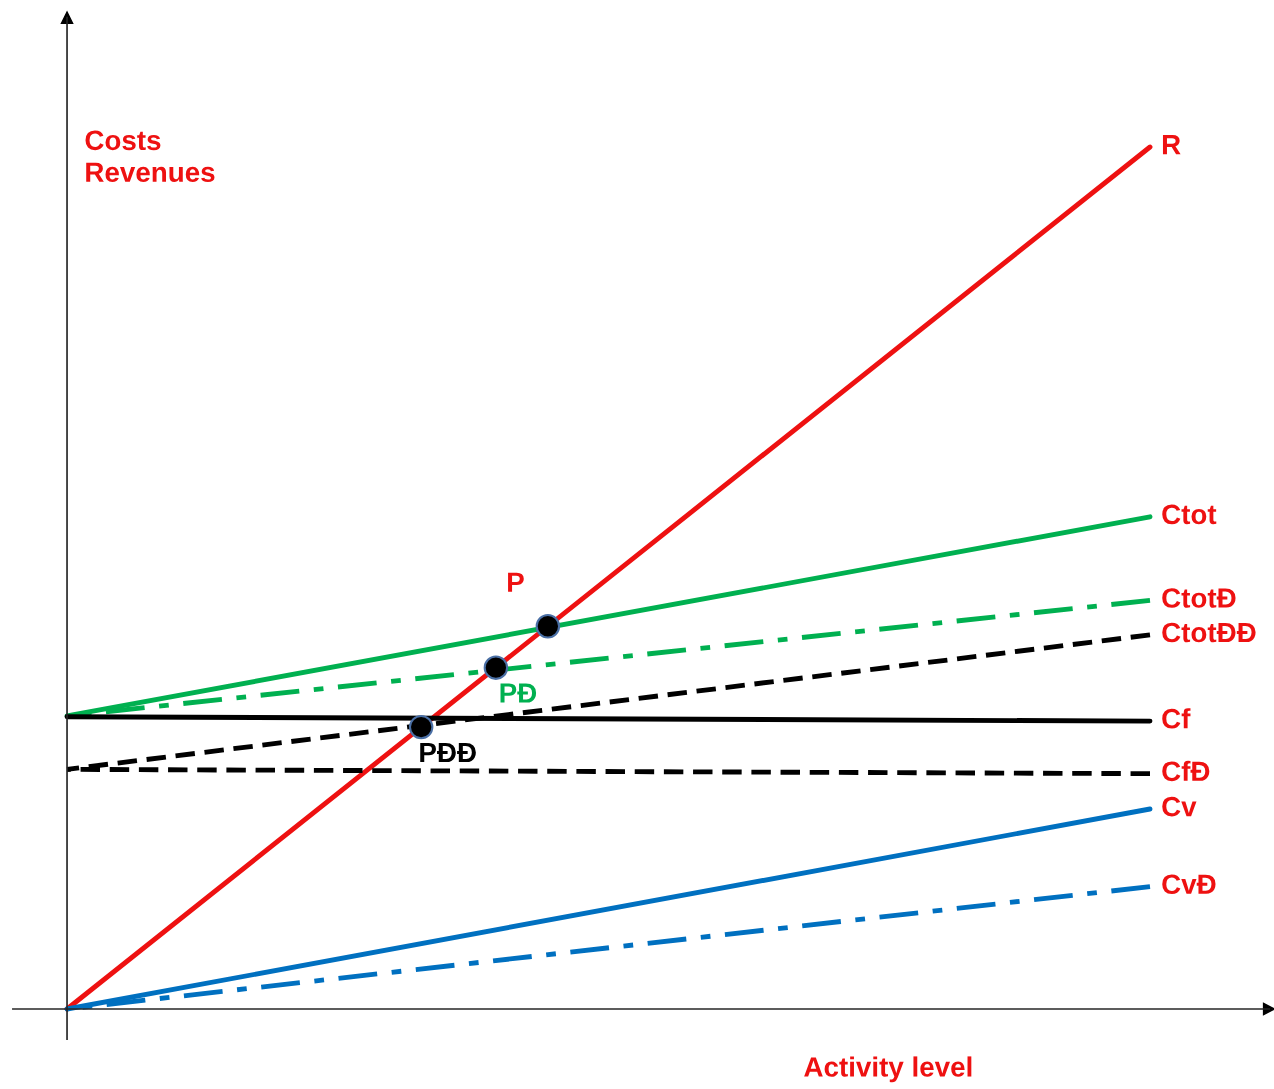  Describe the element at coordinates (888, 1069) in the screenshot. I see `x-axis-title: Activity level` at that location.